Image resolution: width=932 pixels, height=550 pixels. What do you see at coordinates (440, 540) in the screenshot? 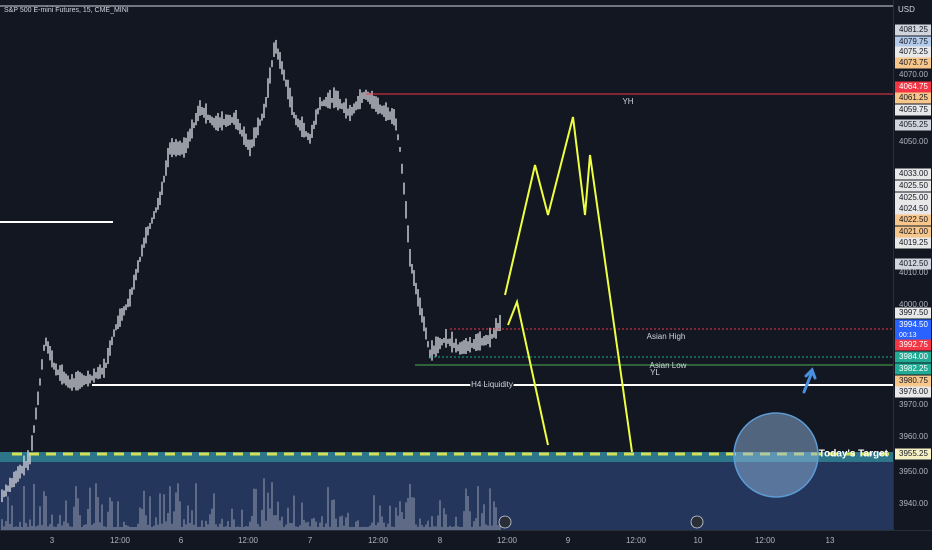
I see `time-label: 8` at bounding box center [440, 540].